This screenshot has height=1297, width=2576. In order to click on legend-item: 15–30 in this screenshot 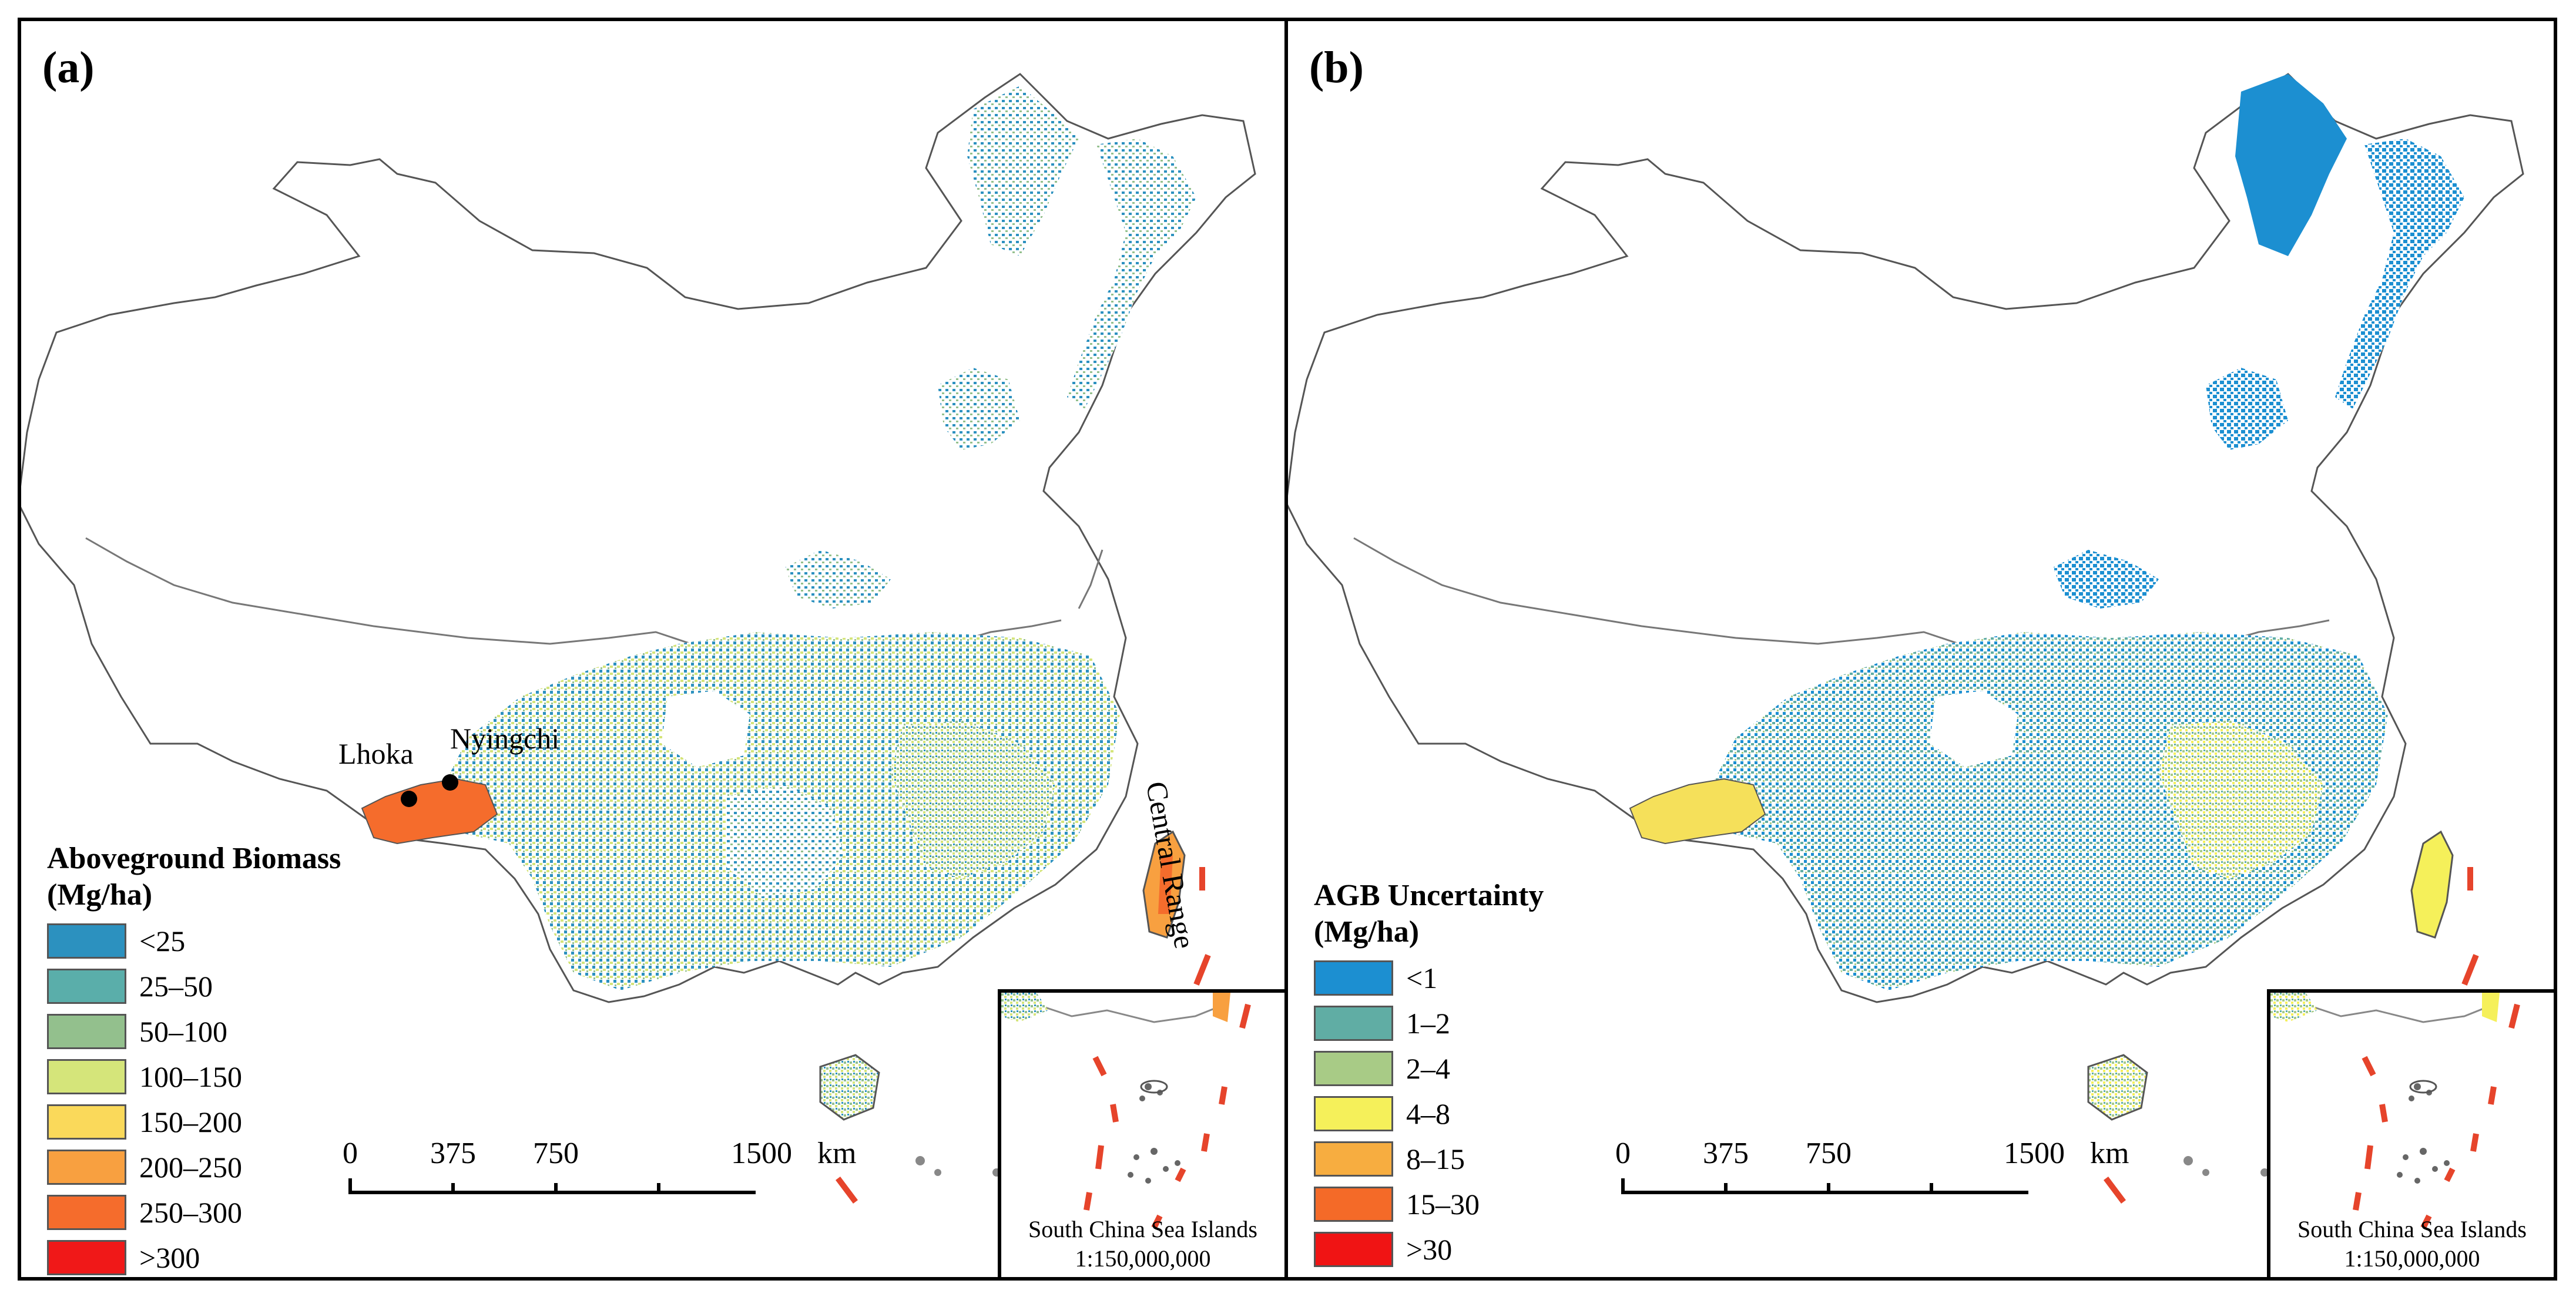, I will do `click(1429, 1204)`.